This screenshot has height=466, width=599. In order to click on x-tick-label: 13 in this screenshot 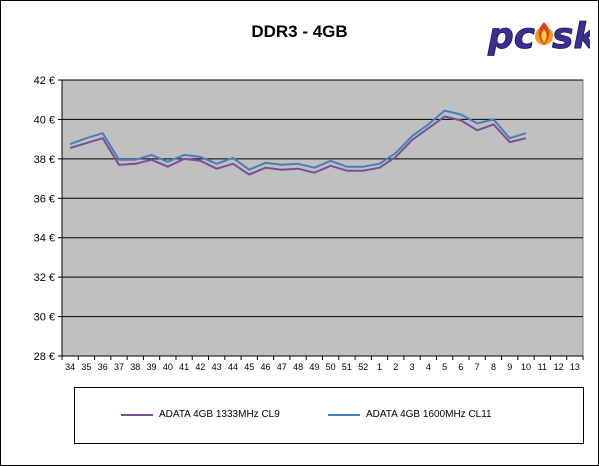, I will do `click(575, 367)`.